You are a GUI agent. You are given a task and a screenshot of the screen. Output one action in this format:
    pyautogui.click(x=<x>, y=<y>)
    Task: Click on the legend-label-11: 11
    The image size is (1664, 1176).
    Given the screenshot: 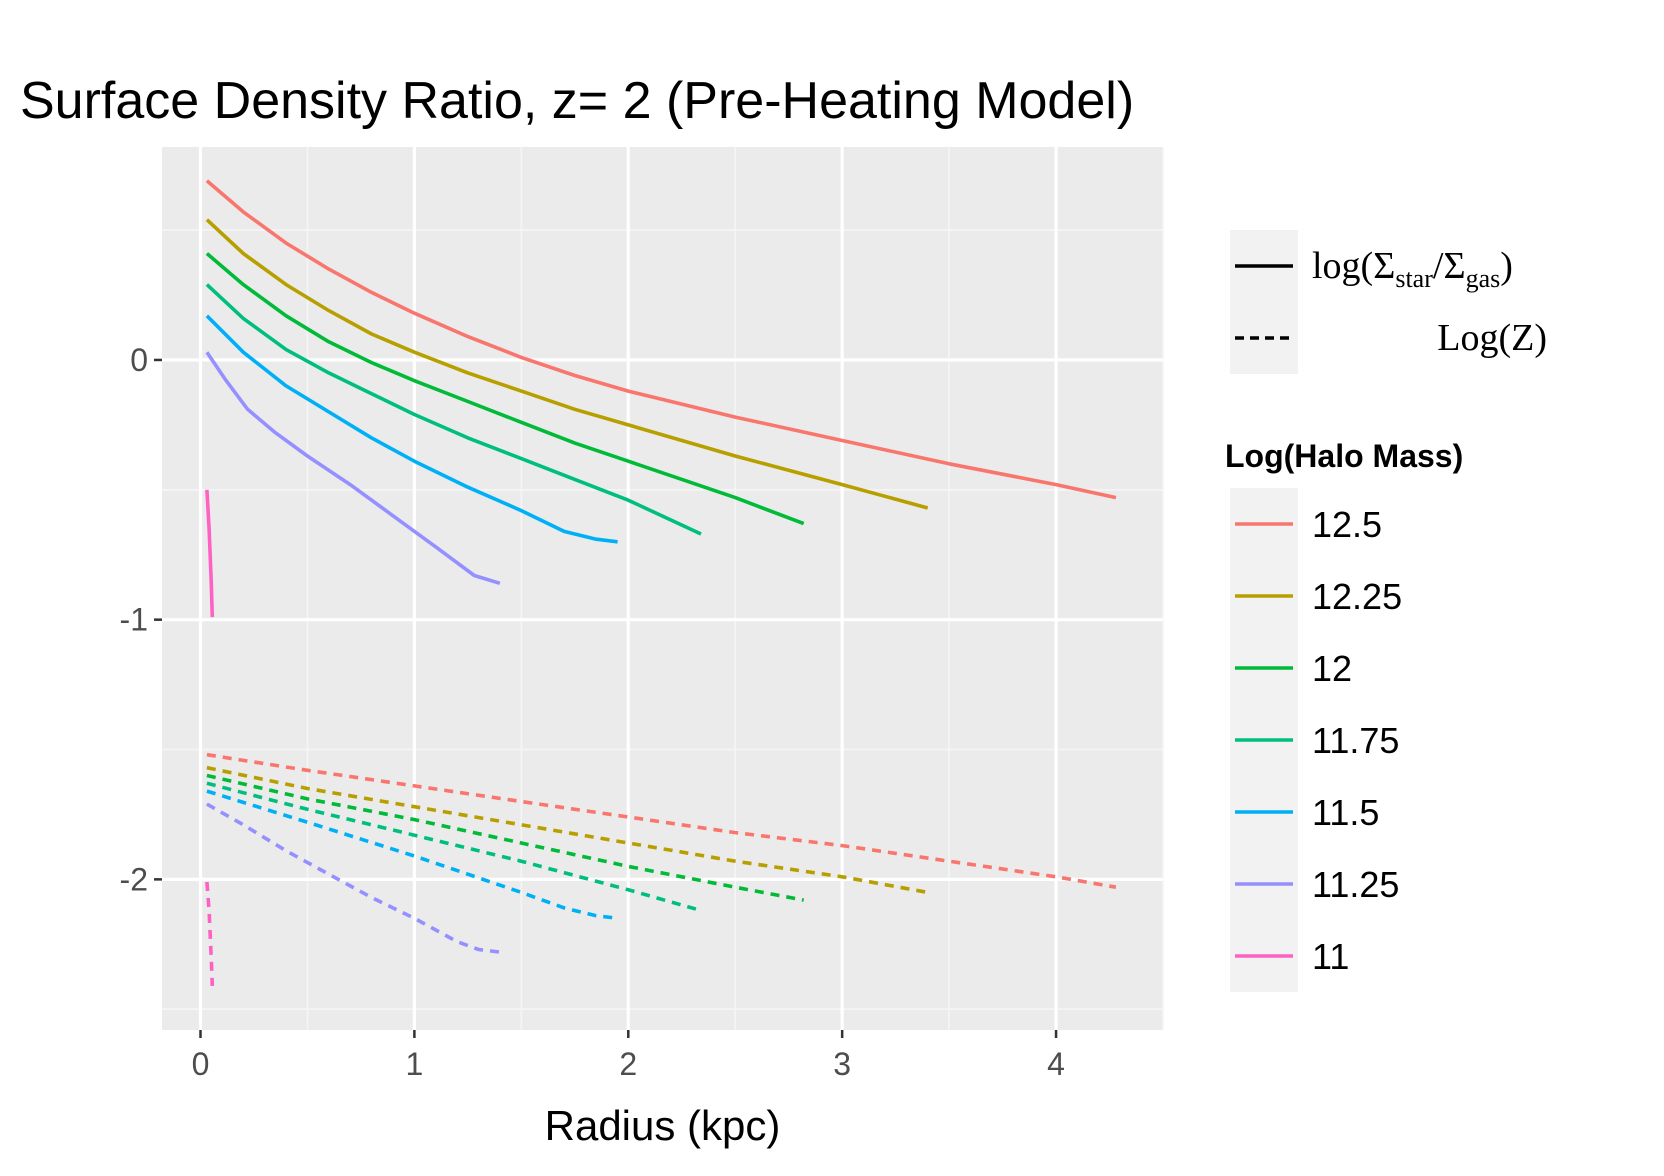 What is the action you would take?
    pyautogui.click(x=1330, y=956)
    